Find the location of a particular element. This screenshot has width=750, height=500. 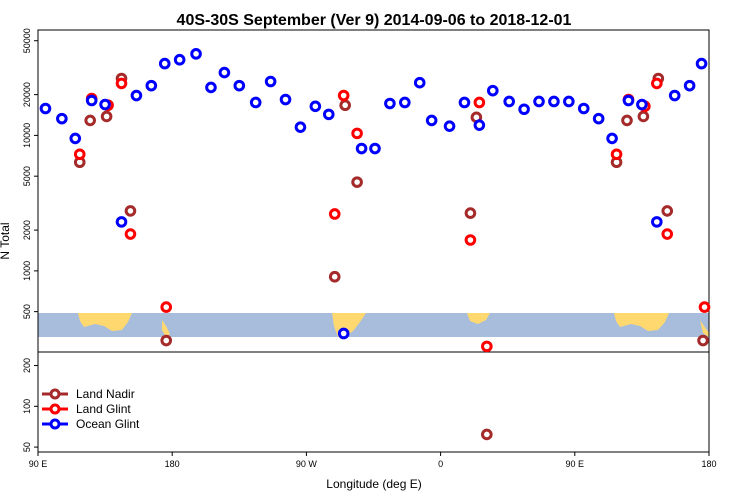

y-tick-label: 200 is located at coordinates (27, 365).